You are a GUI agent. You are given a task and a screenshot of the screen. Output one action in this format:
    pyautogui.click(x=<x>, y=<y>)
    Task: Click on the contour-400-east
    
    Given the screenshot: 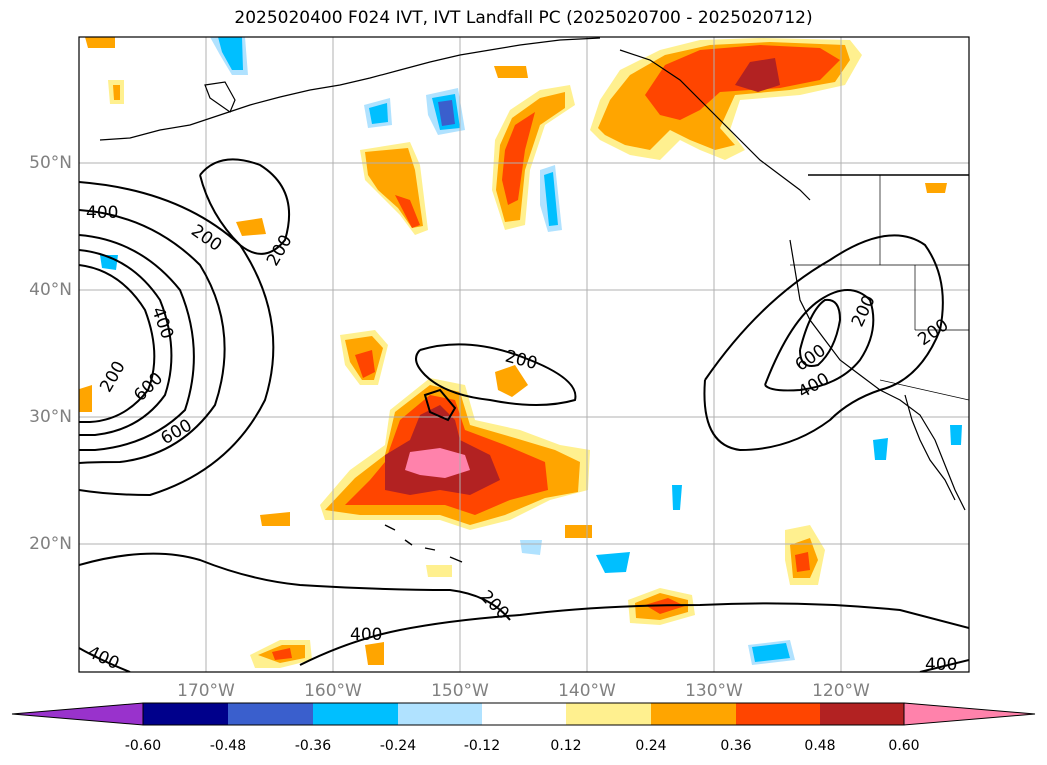 What is the action you would take?
    pyautogui.click(x=819, y=340)
    